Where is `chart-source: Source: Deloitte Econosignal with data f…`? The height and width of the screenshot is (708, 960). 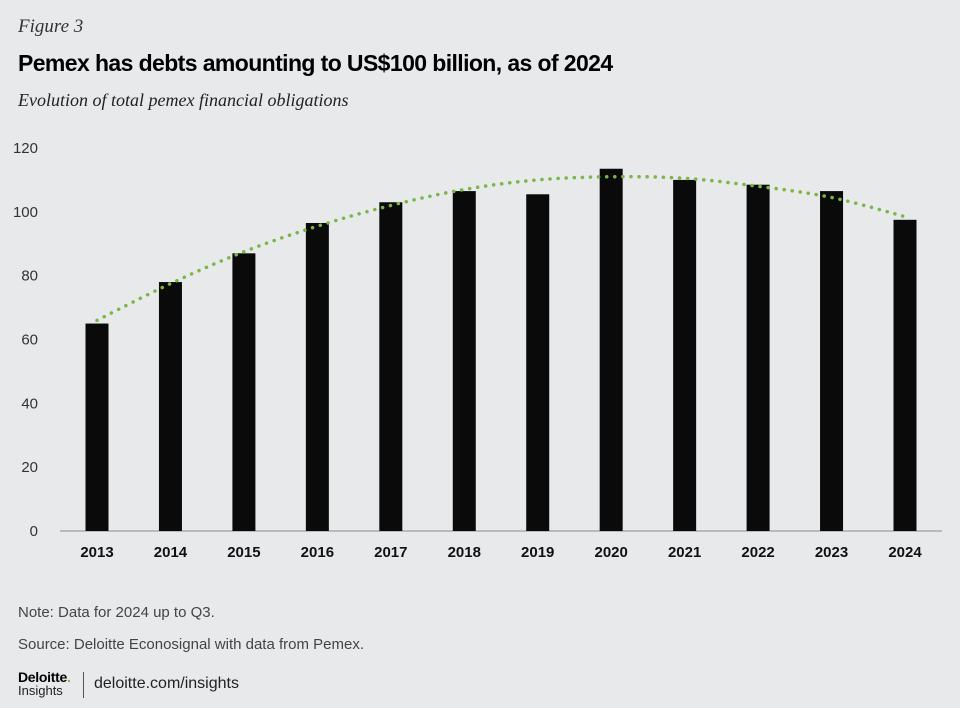
chart-source: Source: Deloitte Econosignal with data f… is located at coordinates (191, 644).